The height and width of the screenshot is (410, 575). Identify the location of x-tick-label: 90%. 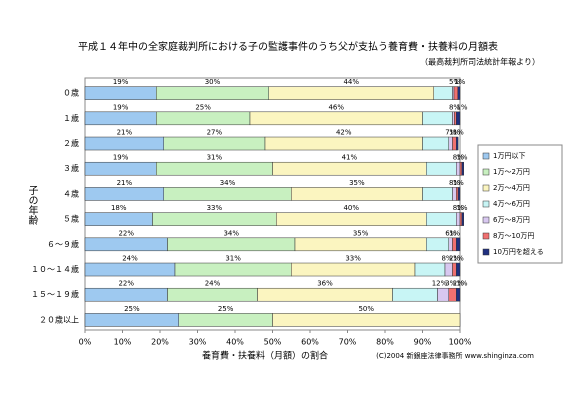
(423, 342).